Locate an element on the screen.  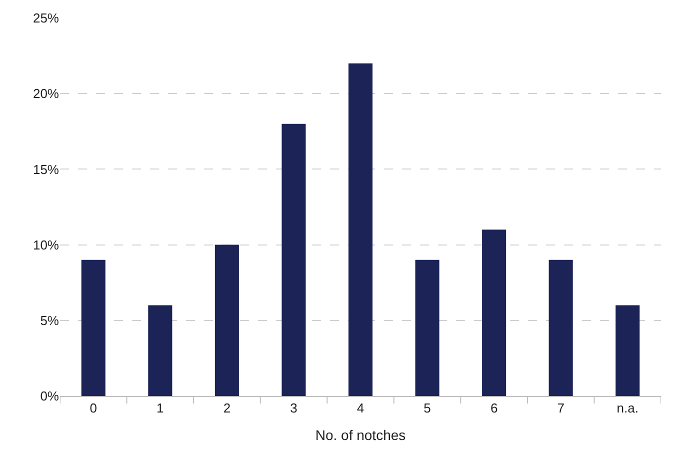
y-tick-label: 10% is located at coordinates (46, 244).